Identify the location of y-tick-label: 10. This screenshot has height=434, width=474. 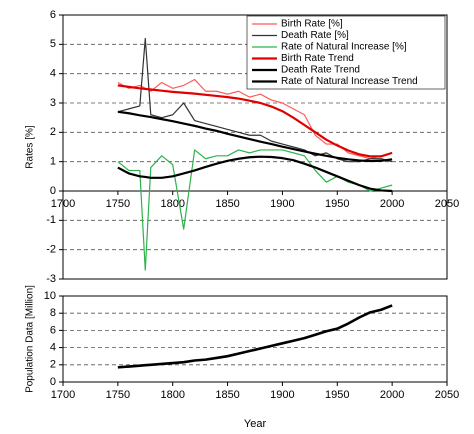
(50, 296).